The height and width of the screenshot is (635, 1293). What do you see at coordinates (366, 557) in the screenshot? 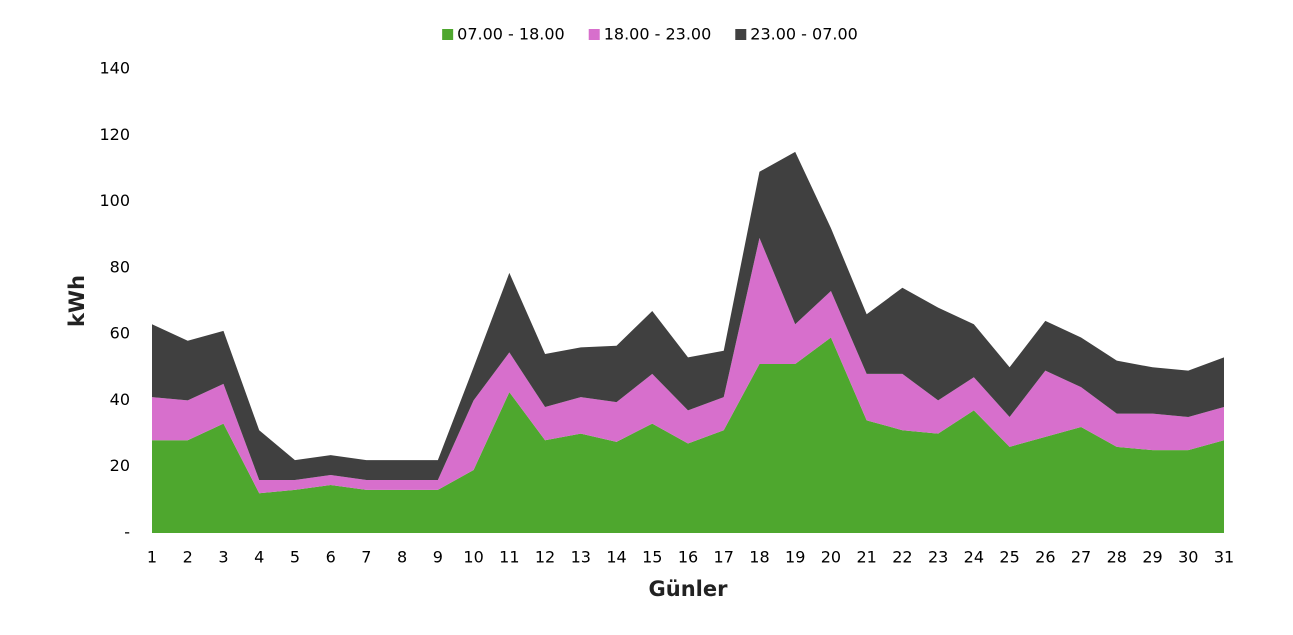
I see `x-tick-label: 7` at bounding box center [366, 557].